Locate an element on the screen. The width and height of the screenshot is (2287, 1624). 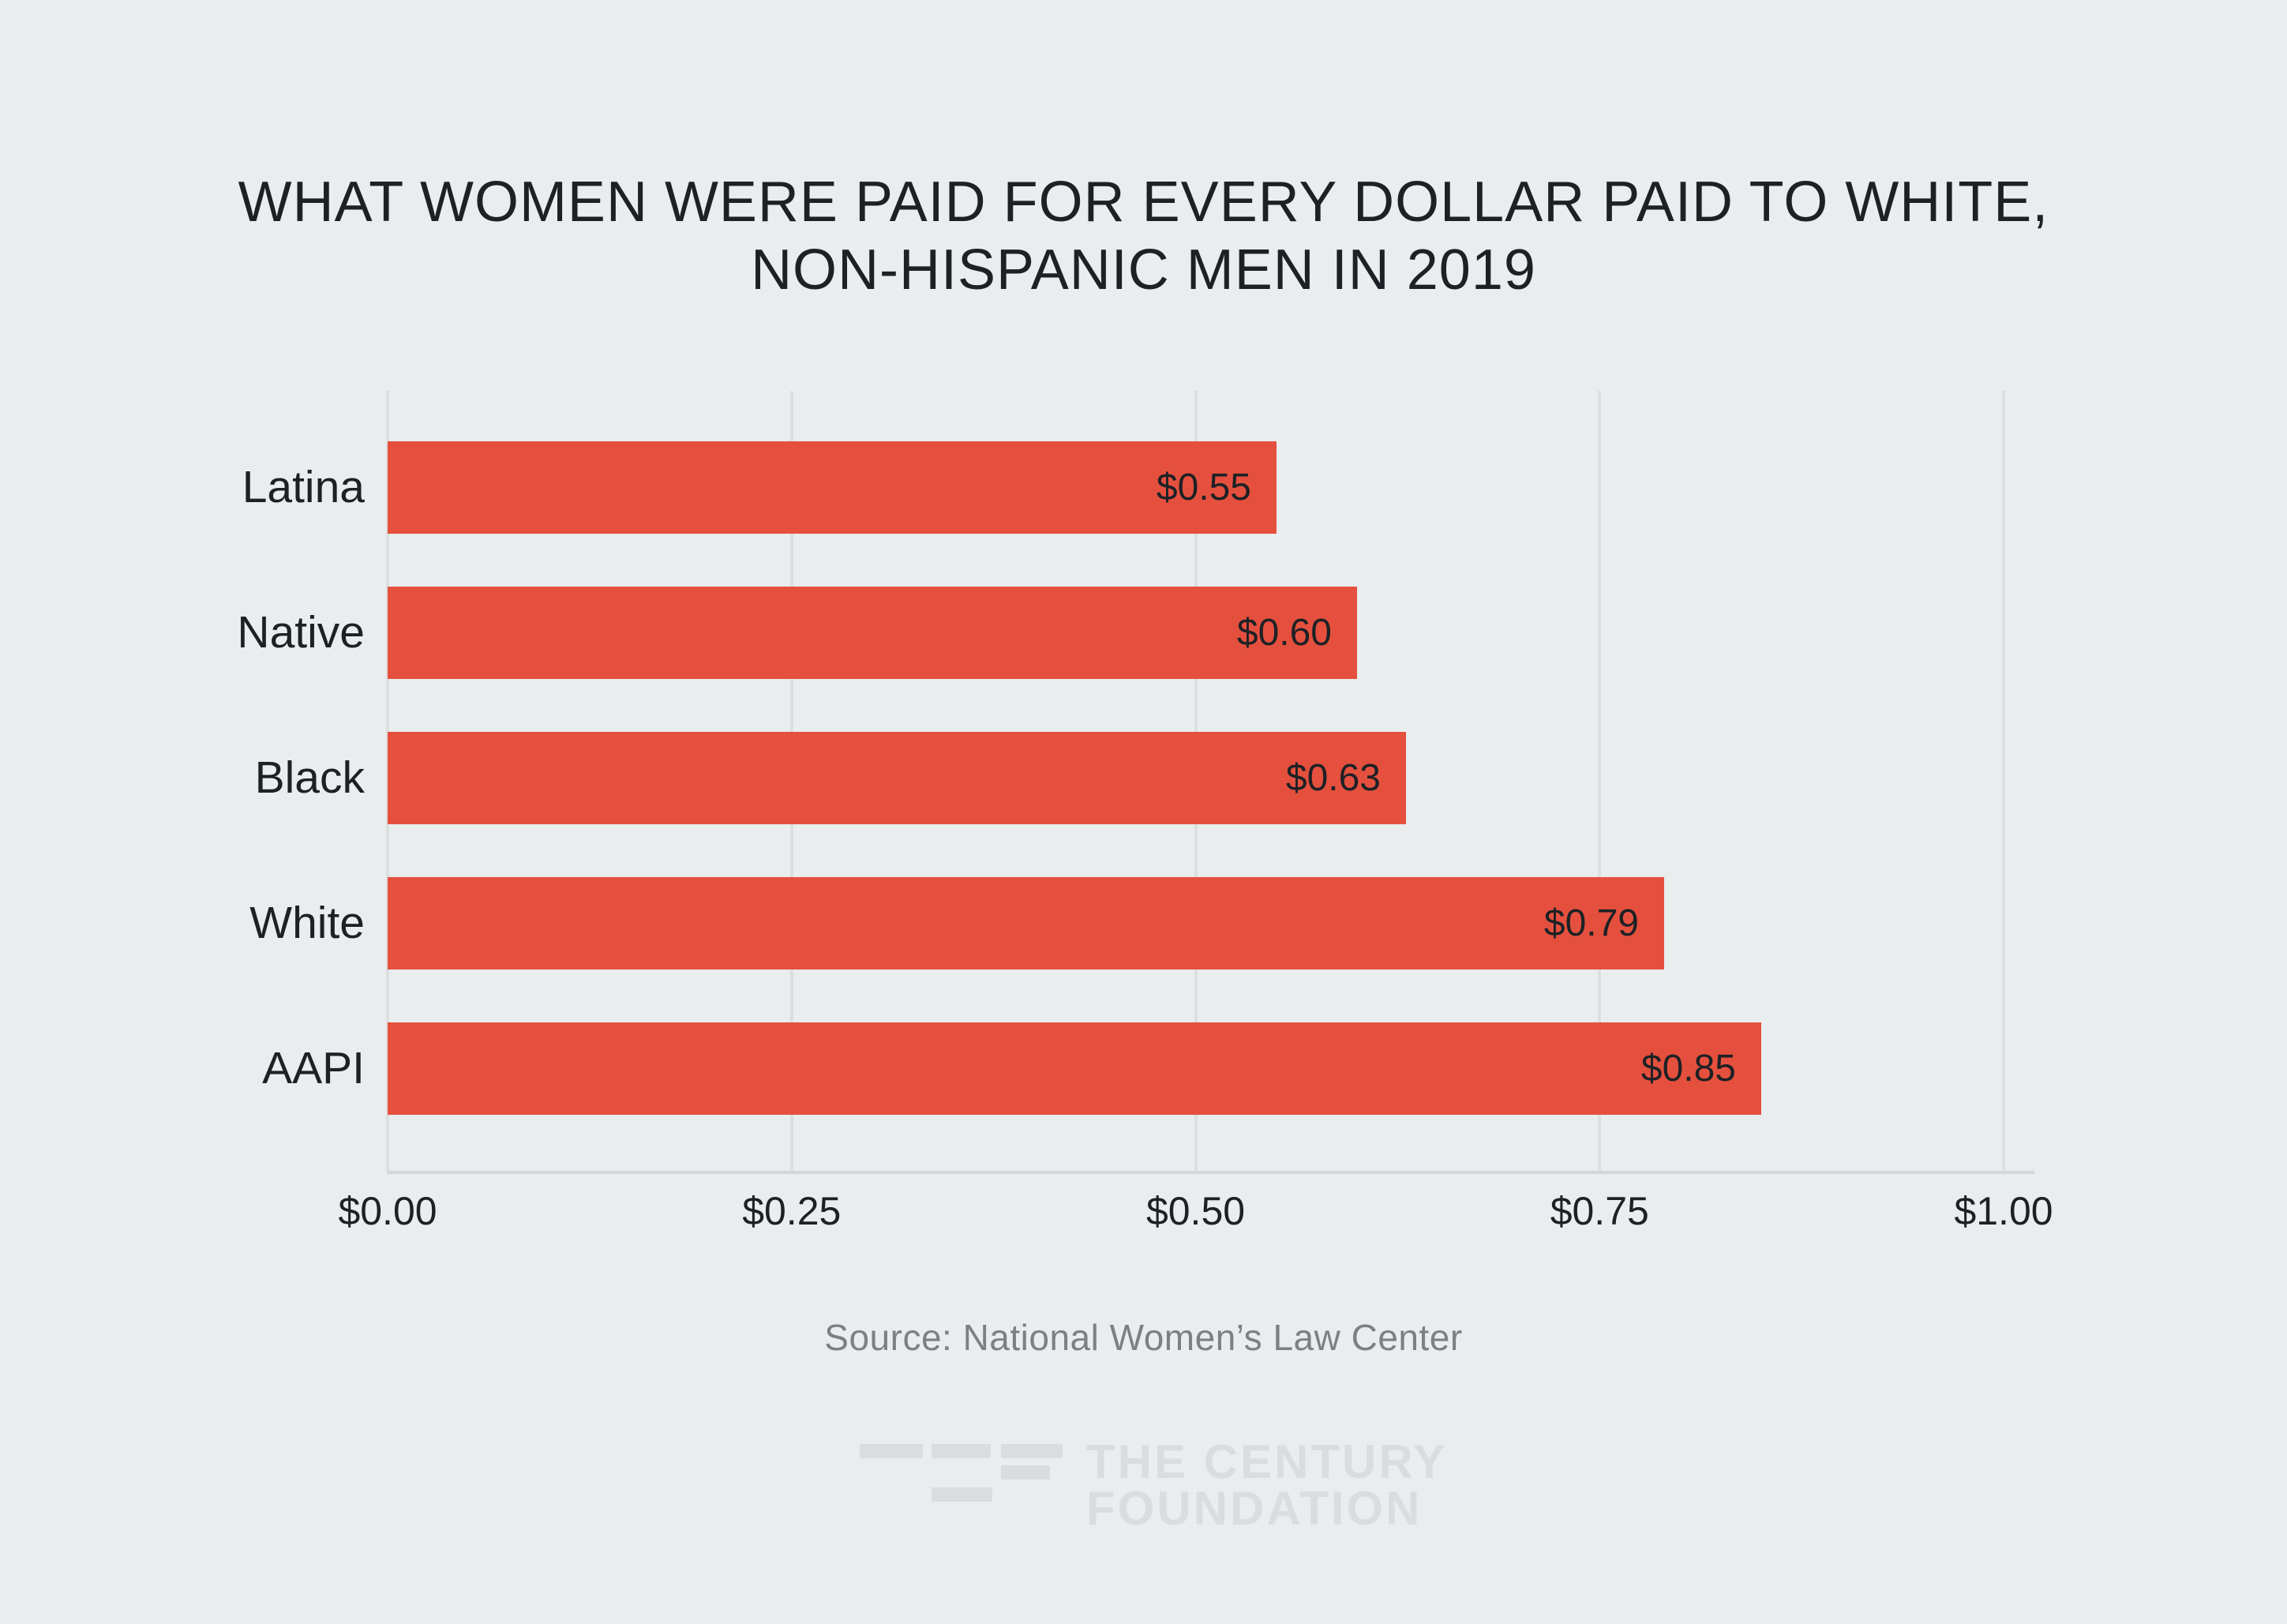
x-tick-label-$1.00: $1.00 is located at coordinates (2003, 1211).